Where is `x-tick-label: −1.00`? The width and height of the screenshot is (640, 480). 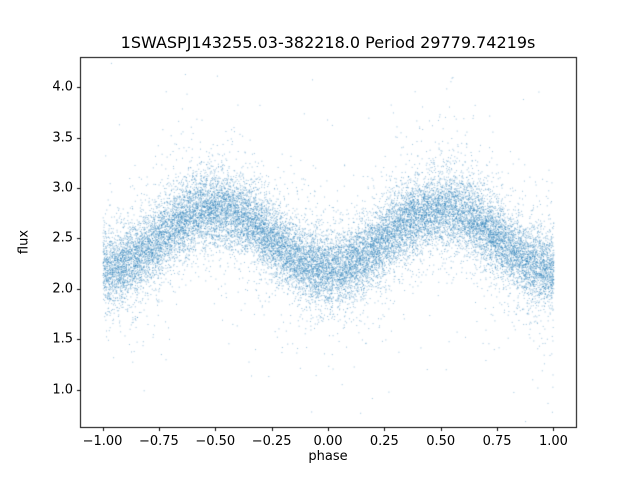
x-tick-label: −1.00 is located at coordinates (102, 441).